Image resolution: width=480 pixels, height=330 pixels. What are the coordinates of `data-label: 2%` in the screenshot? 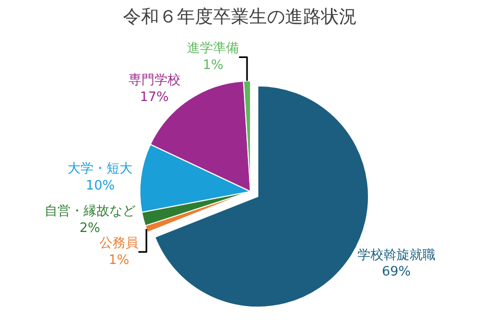 It's located at (90, 228).